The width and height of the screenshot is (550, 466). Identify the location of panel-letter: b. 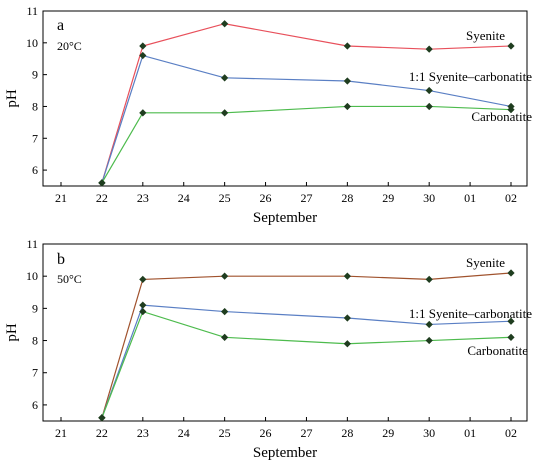
(61, 259).